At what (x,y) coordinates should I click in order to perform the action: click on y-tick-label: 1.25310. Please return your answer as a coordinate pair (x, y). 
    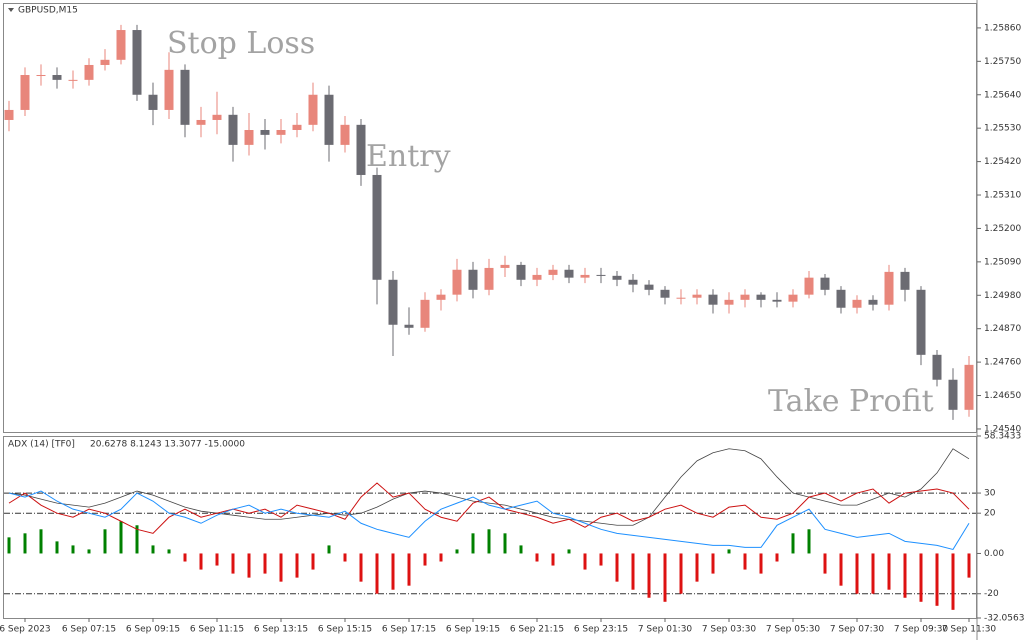
    Looking at the image, I should click on (1002, 196).